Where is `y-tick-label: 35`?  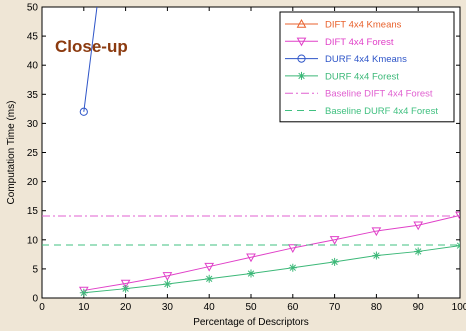
y-tick-label: 35 is located at coordinates (33, 95).